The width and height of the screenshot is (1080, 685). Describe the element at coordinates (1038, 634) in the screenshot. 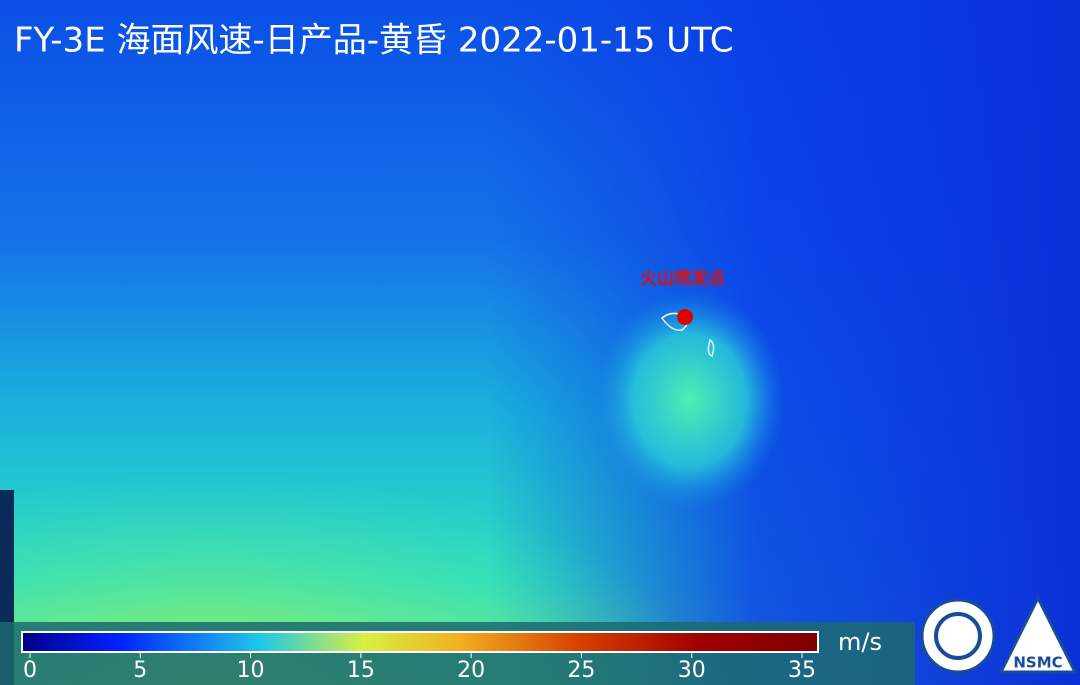

I see `nsmc-logo` at that location.